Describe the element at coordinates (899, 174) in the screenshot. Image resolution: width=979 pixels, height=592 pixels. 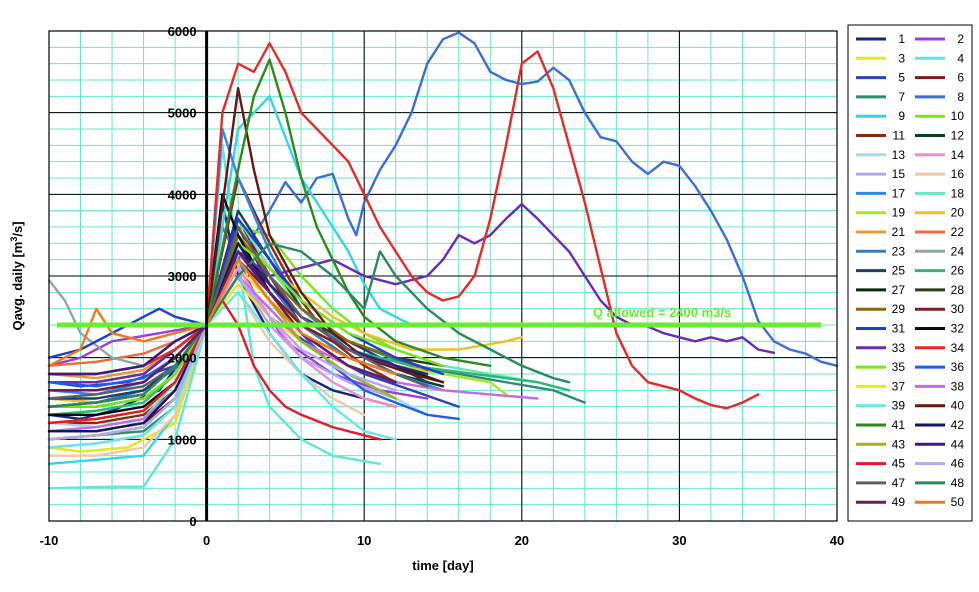
I see `legend-label-15: 15` at that location.